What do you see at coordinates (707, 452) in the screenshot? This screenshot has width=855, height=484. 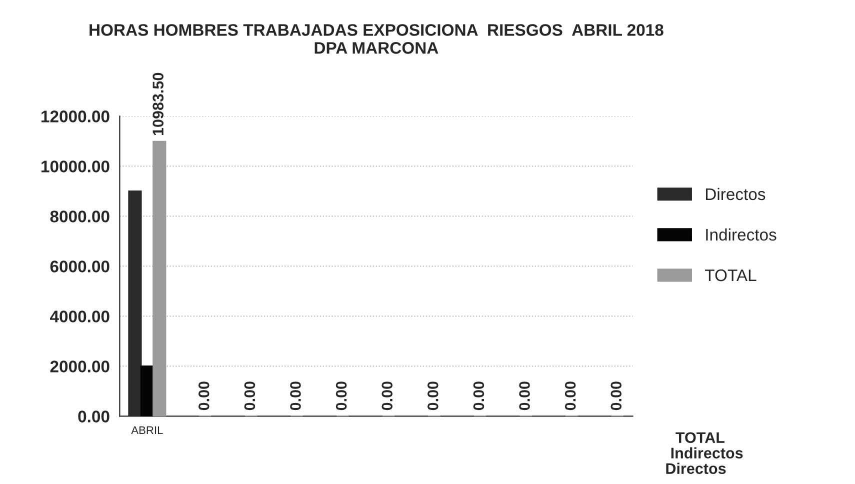 I see `text: Indirectos` at bounding box center [707, 452].